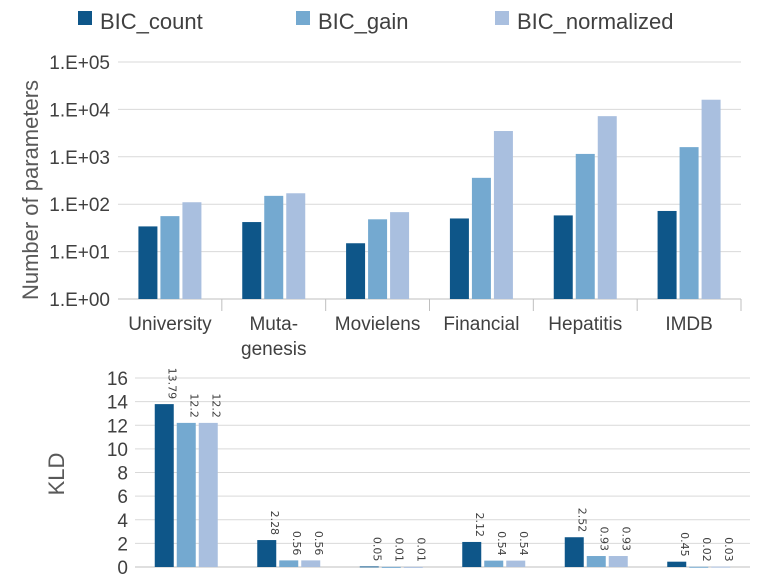 This screenshot has width=769, height=587. I want to click on bottom-y-tick-label: 10, so click(117, 450).